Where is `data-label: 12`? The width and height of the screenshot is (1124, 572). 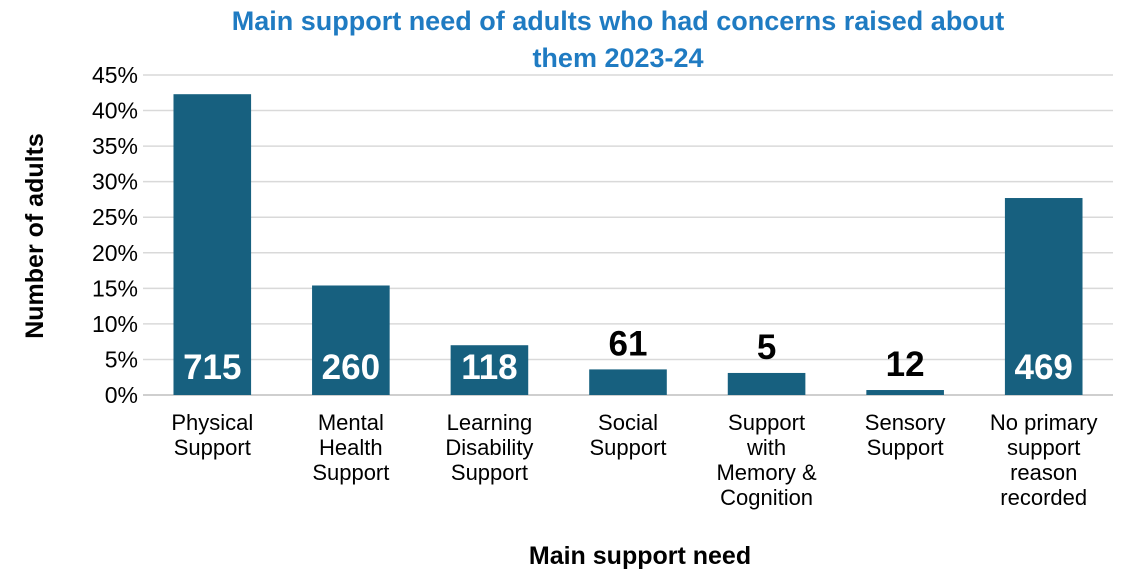 data-label: 12 is located at coordinates (905, 364).